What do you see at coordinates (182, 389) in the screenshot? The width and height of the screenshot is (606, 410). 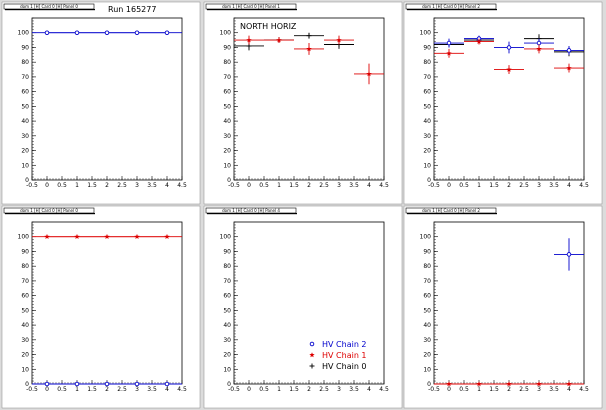 I see `x-tick-label: 4.5` at bounding box center [182, 389].